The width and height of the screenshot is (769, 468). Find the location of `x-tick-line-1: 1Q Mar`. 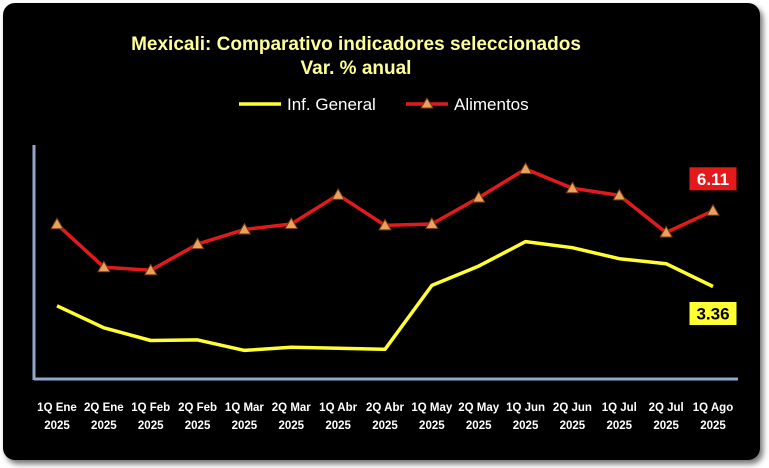

x-tick-line-1: 1Q Mar is located at coordinates (245, 408).